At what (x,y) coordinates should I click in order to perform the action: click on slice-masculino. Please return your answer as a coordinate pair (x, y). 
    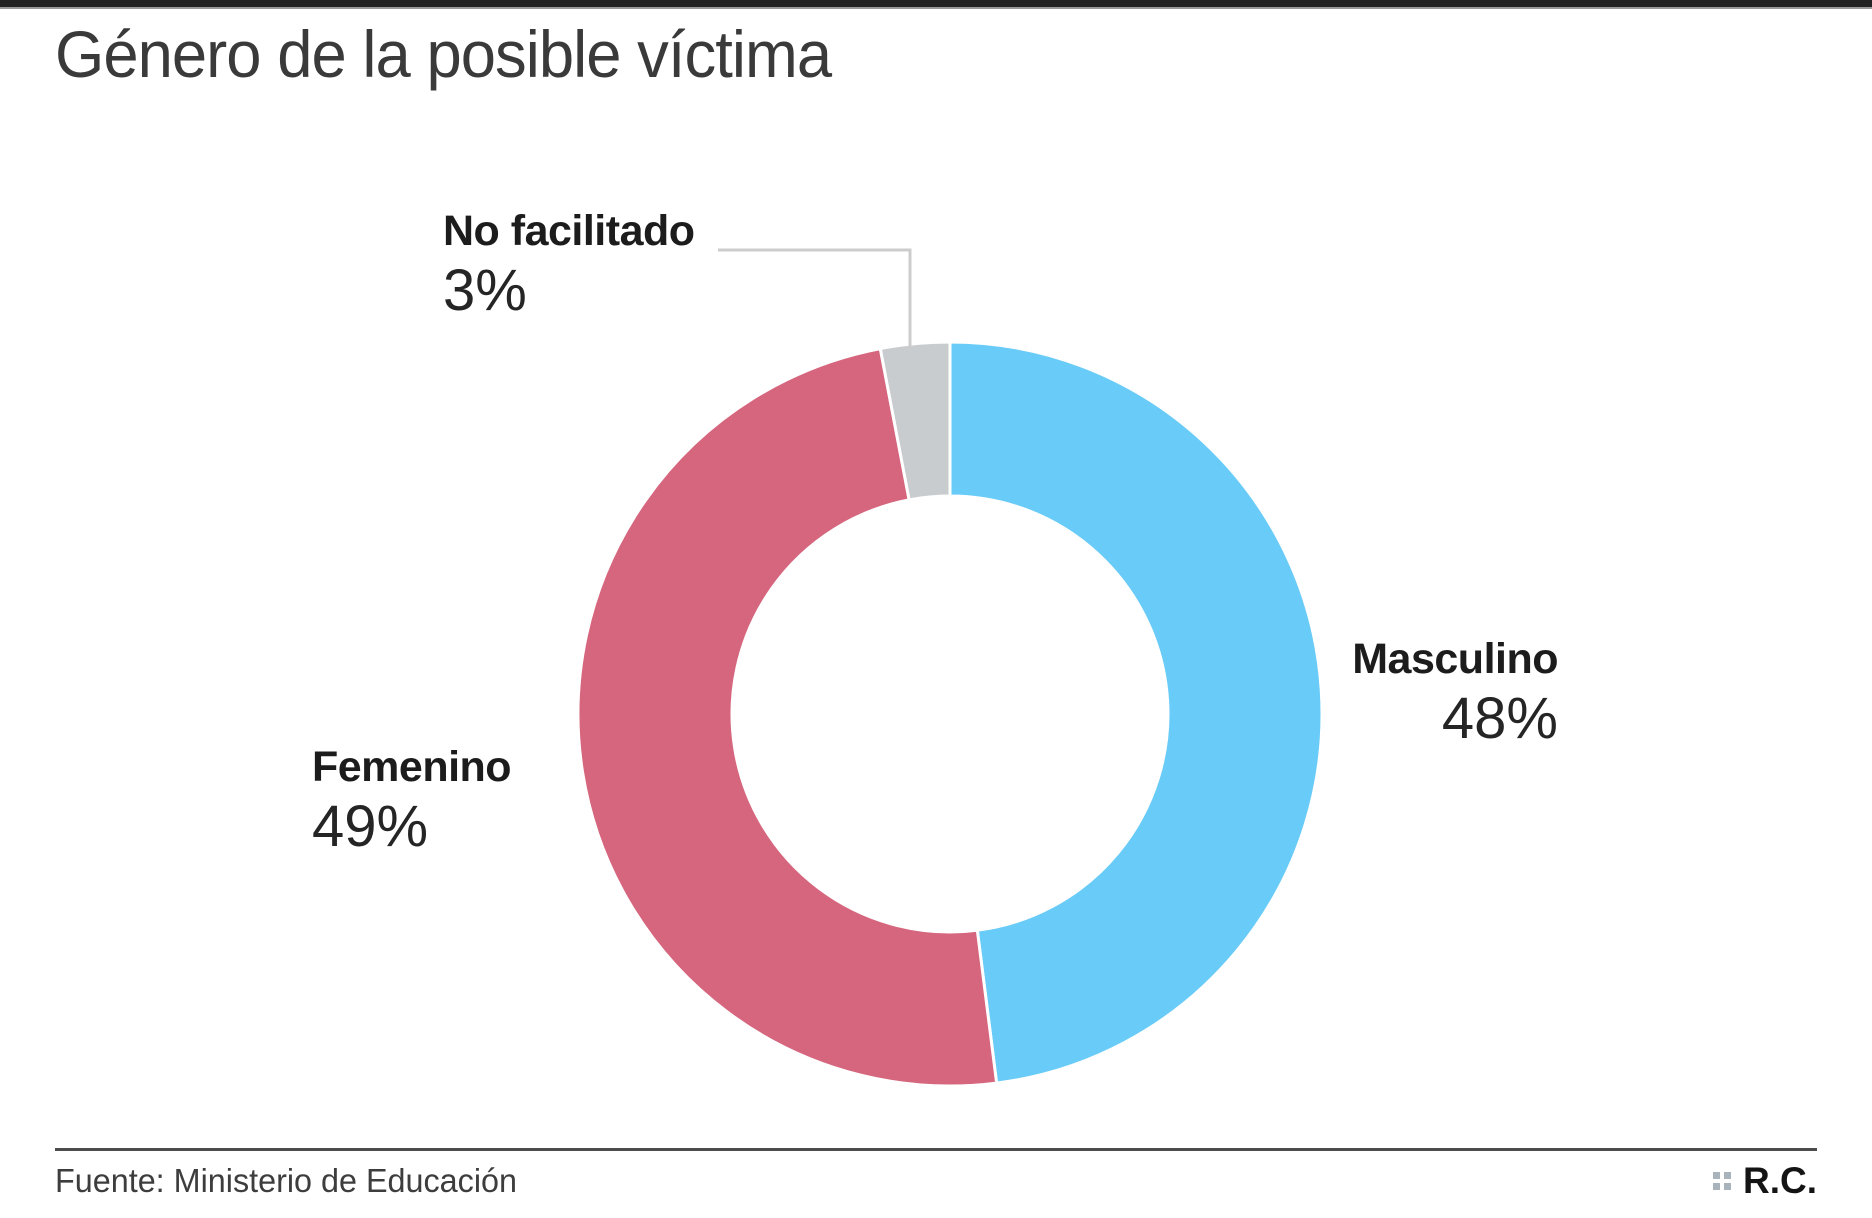
    Looking at the image, I should click on (1136, 712).